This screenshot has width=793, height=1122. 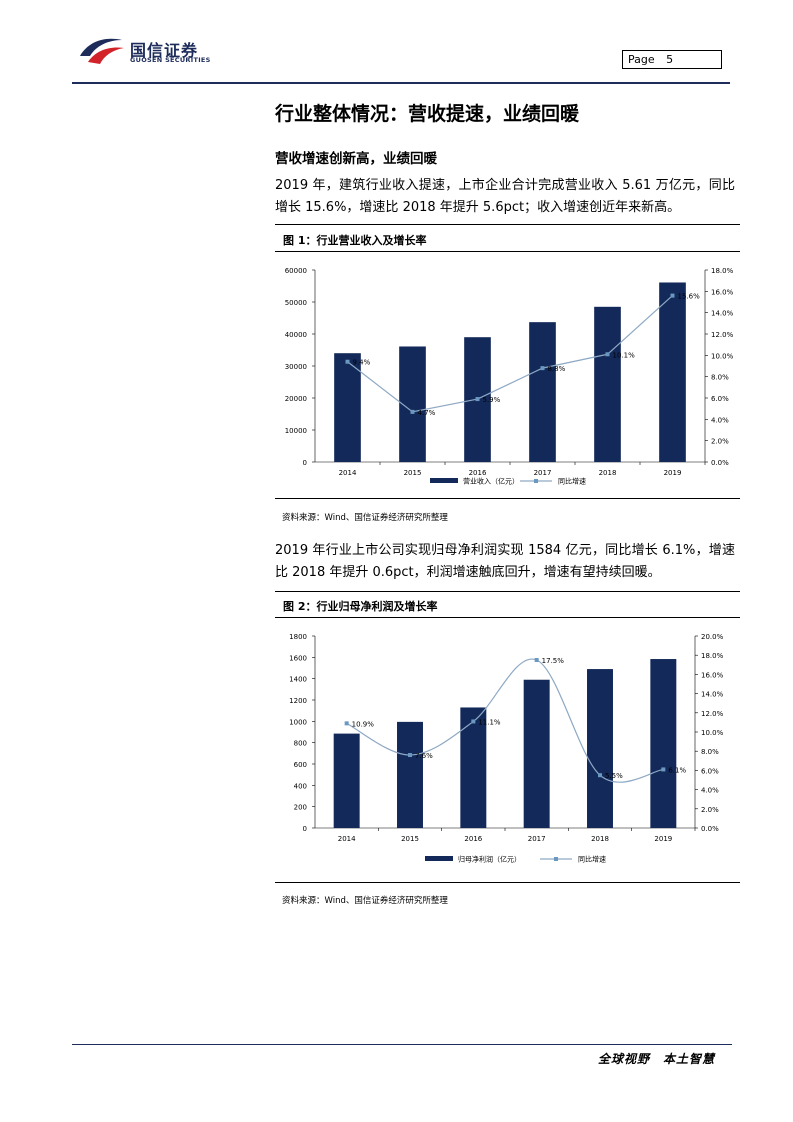 What do you see at coordinates (355, 240) in the screenshot?
I see `figure1-title: 图 1：行业营业收入及增长率` at bounding box center [355, 240].